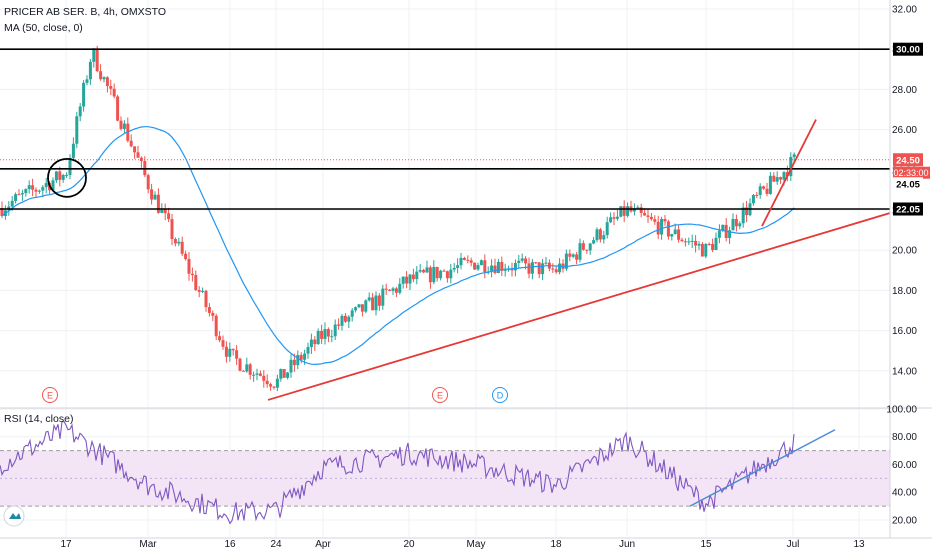  What do you see at coordinates (500, 395) in the screenshot?
I see `dividend-marker` at bounding box center [500, 395].